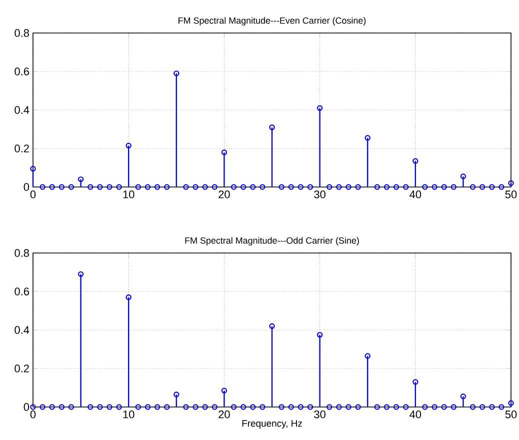  I want to click on x-tick-label: 30, so click(320, 414).